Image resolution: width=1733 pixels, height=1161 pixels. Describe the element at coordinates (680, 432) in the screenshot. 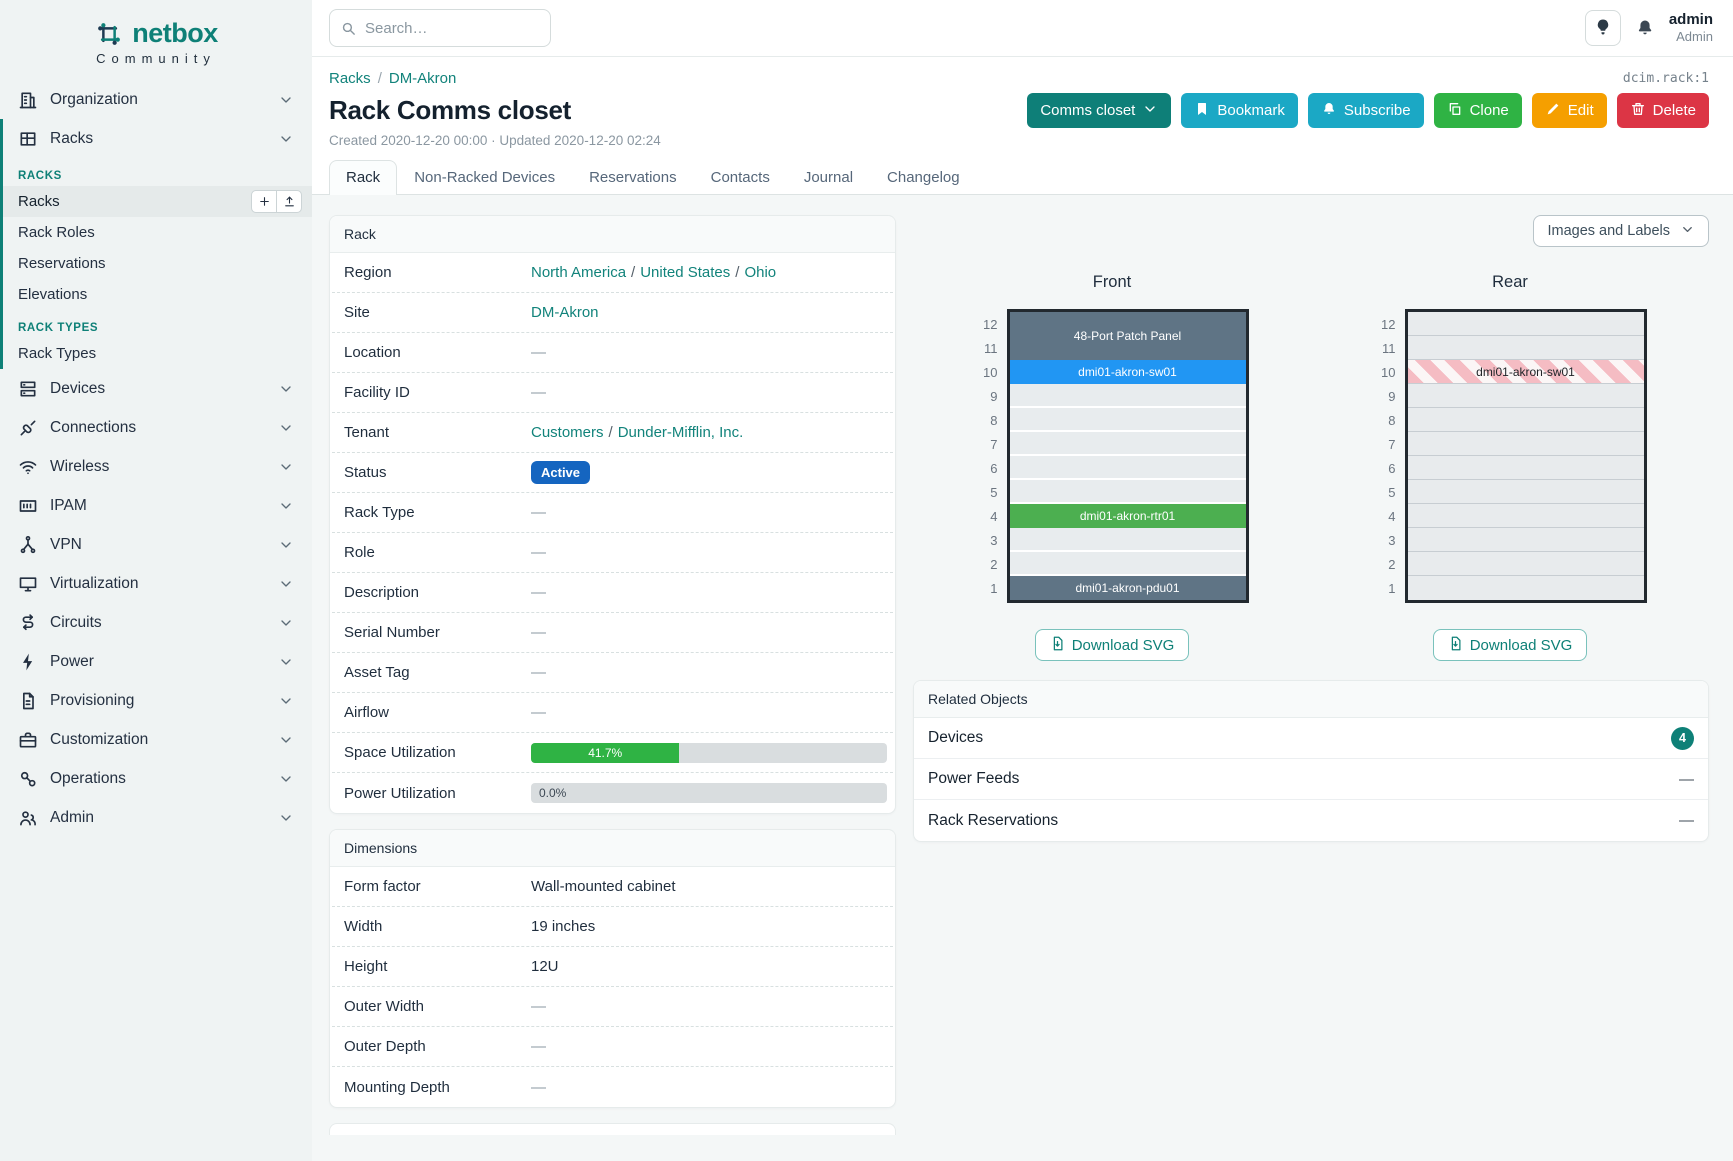

I see `value-link-dunder-mifflin-inc: Dunder-Mifflin, Inc.` at that location.